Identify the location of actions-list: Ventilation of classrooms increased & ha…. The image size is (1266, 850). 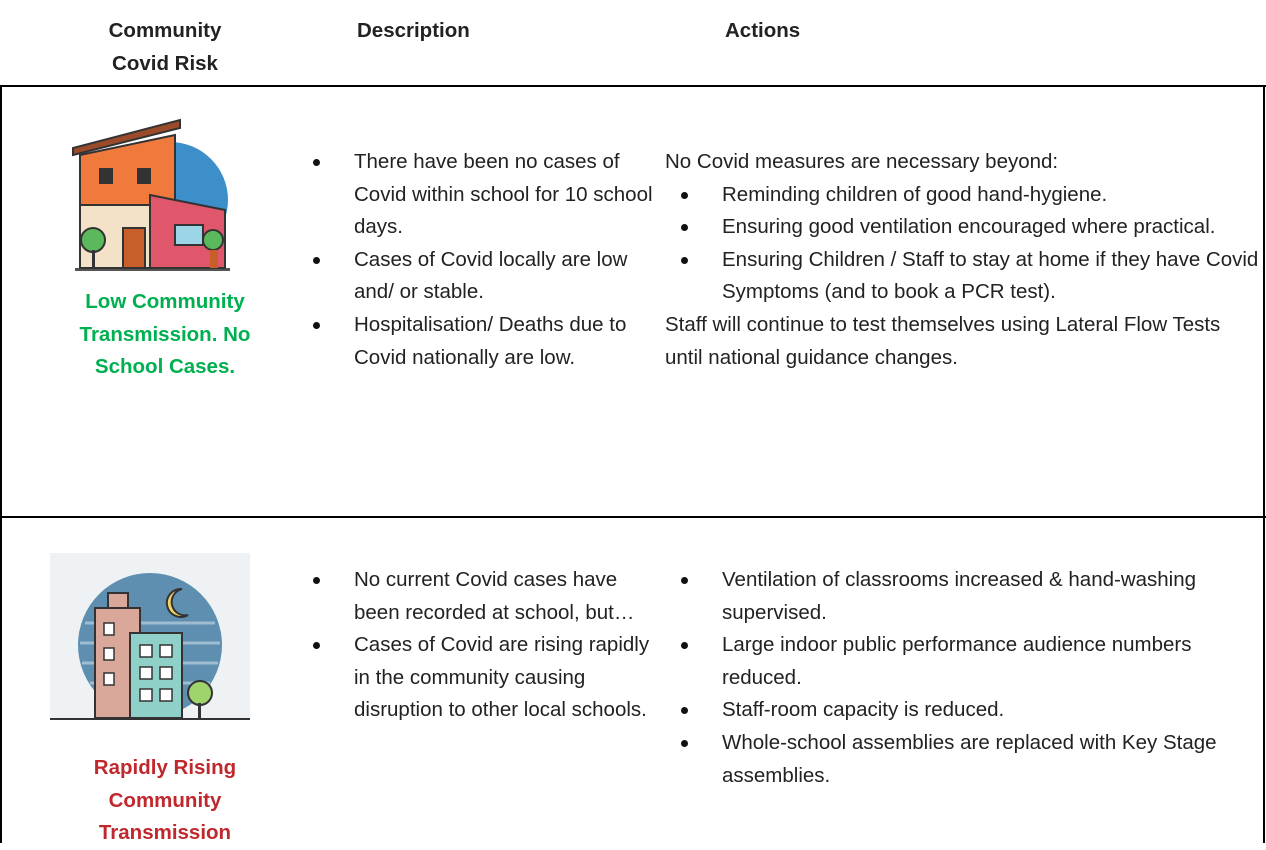
(970, 678).